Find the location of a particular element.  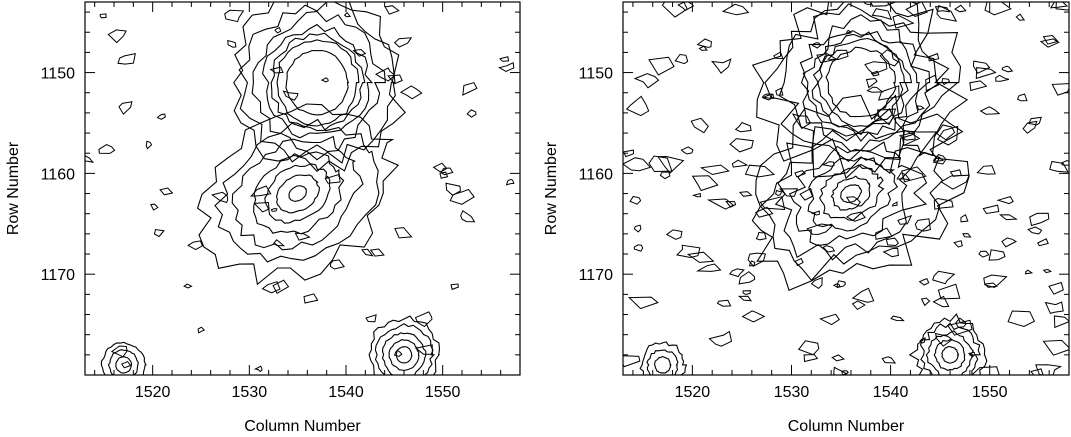

y-tick-label: 1150 is located at coordinates (58, 74).